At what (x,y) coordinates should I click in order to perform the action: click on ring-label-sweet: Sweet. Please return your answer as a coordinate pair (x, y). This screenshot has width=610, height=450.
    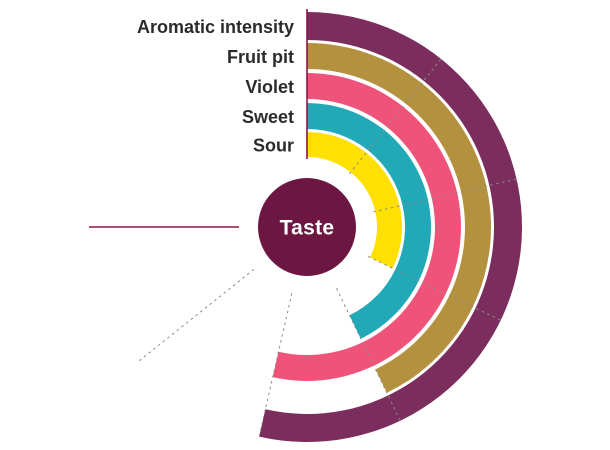
    Looking at the image, I should click on (268, 117).